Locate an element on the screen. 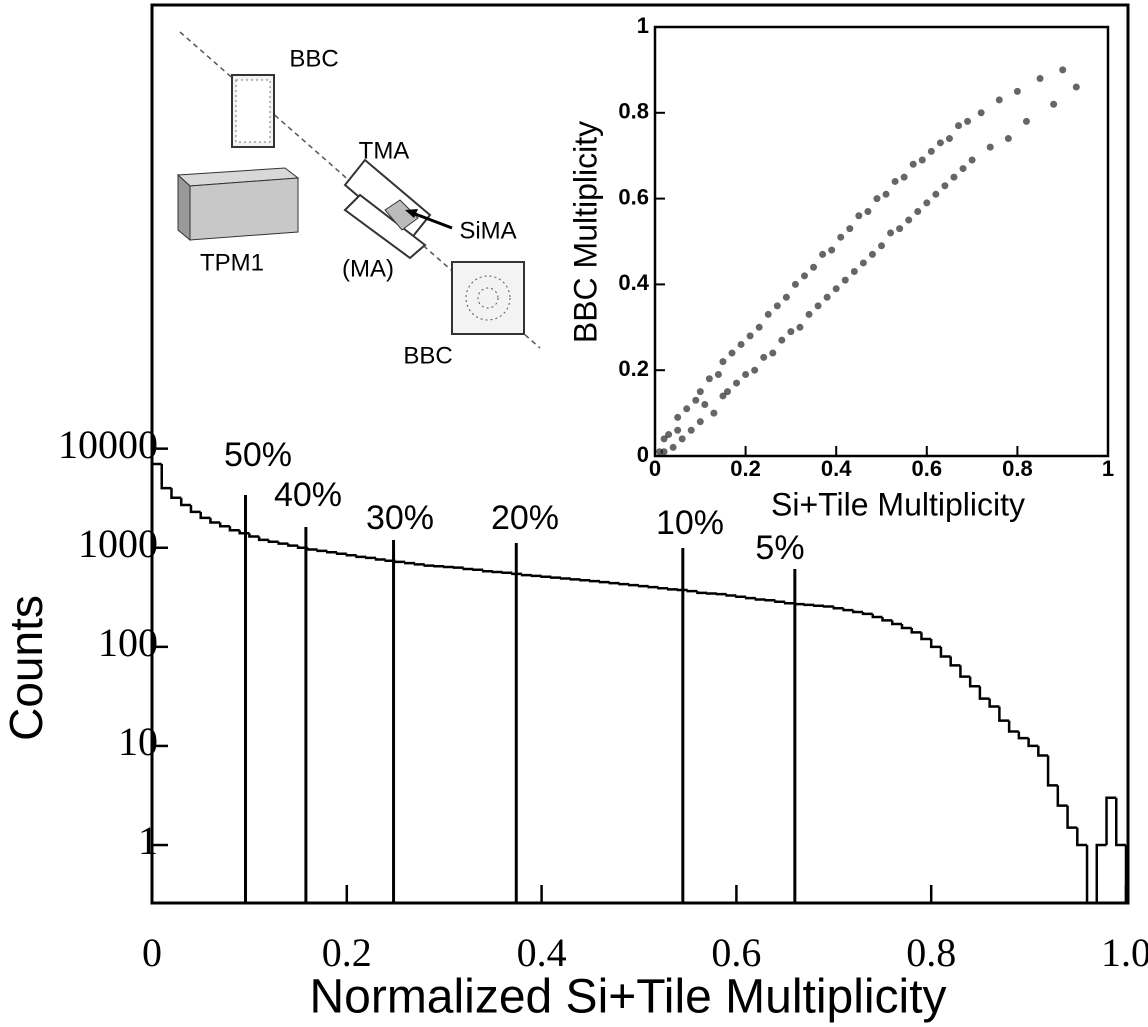 The image size is (1148, 1027). tma is located at coordinates (385, 226).